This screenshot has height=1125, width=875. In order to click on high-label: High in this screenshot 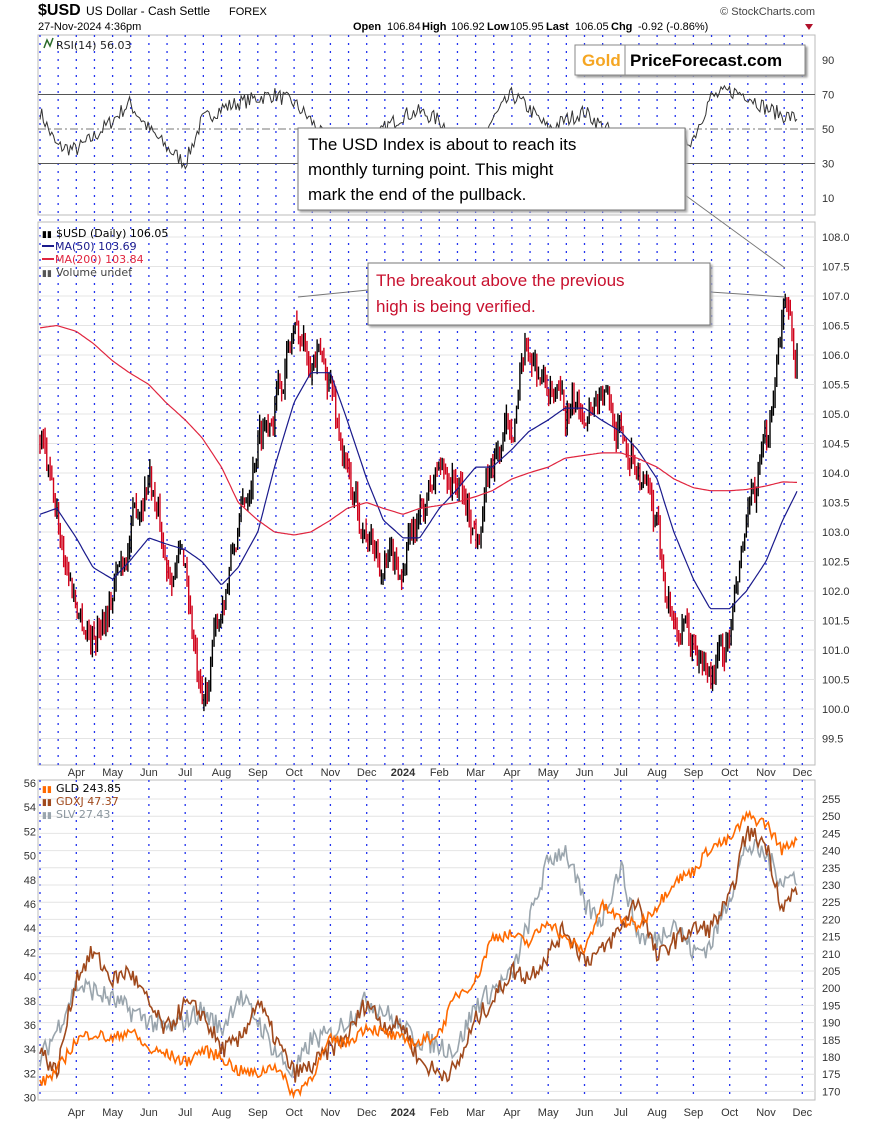, I will do `click(434, 27)`.